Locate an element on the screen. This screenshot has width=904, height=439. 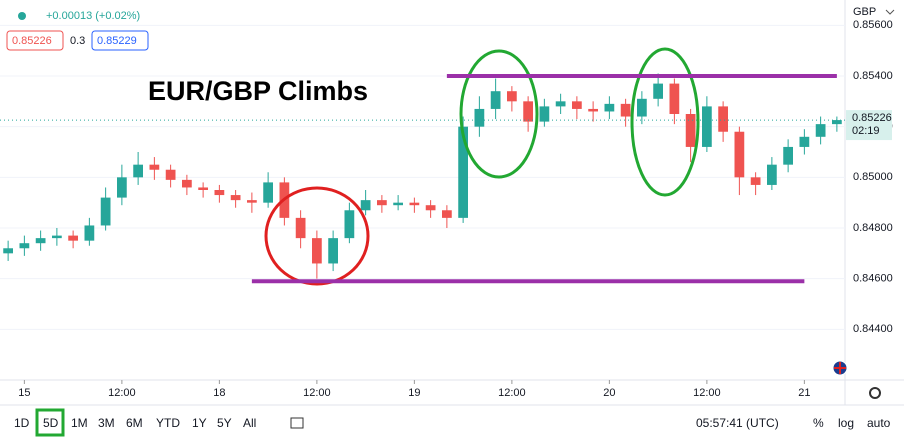
auto-toggle: auto is located at coordinates (879, 423).